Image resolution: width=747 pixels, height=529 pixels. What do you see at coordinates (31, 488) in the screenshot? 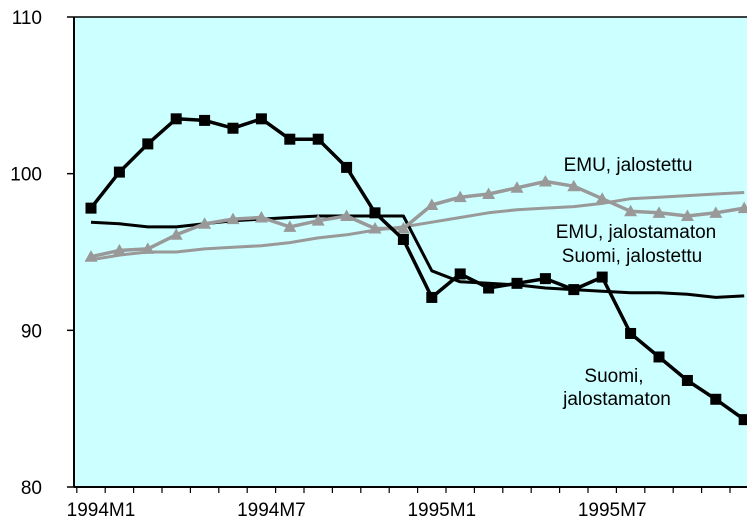
I see `y-tick-label: 80` at bounding box center [31, 488].